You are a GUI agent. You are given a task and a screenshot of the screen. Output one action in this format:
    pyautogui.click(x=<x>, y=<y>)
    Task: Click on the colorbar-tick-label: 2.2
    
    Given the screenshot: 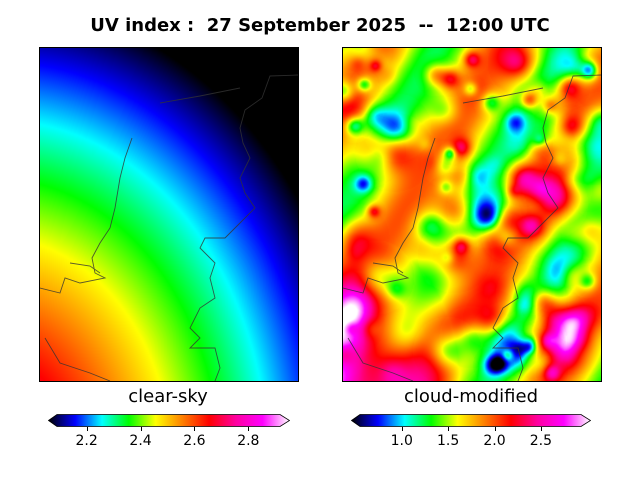 What is the action you would take?
    pyautogui.click(x=86, y=441)
    